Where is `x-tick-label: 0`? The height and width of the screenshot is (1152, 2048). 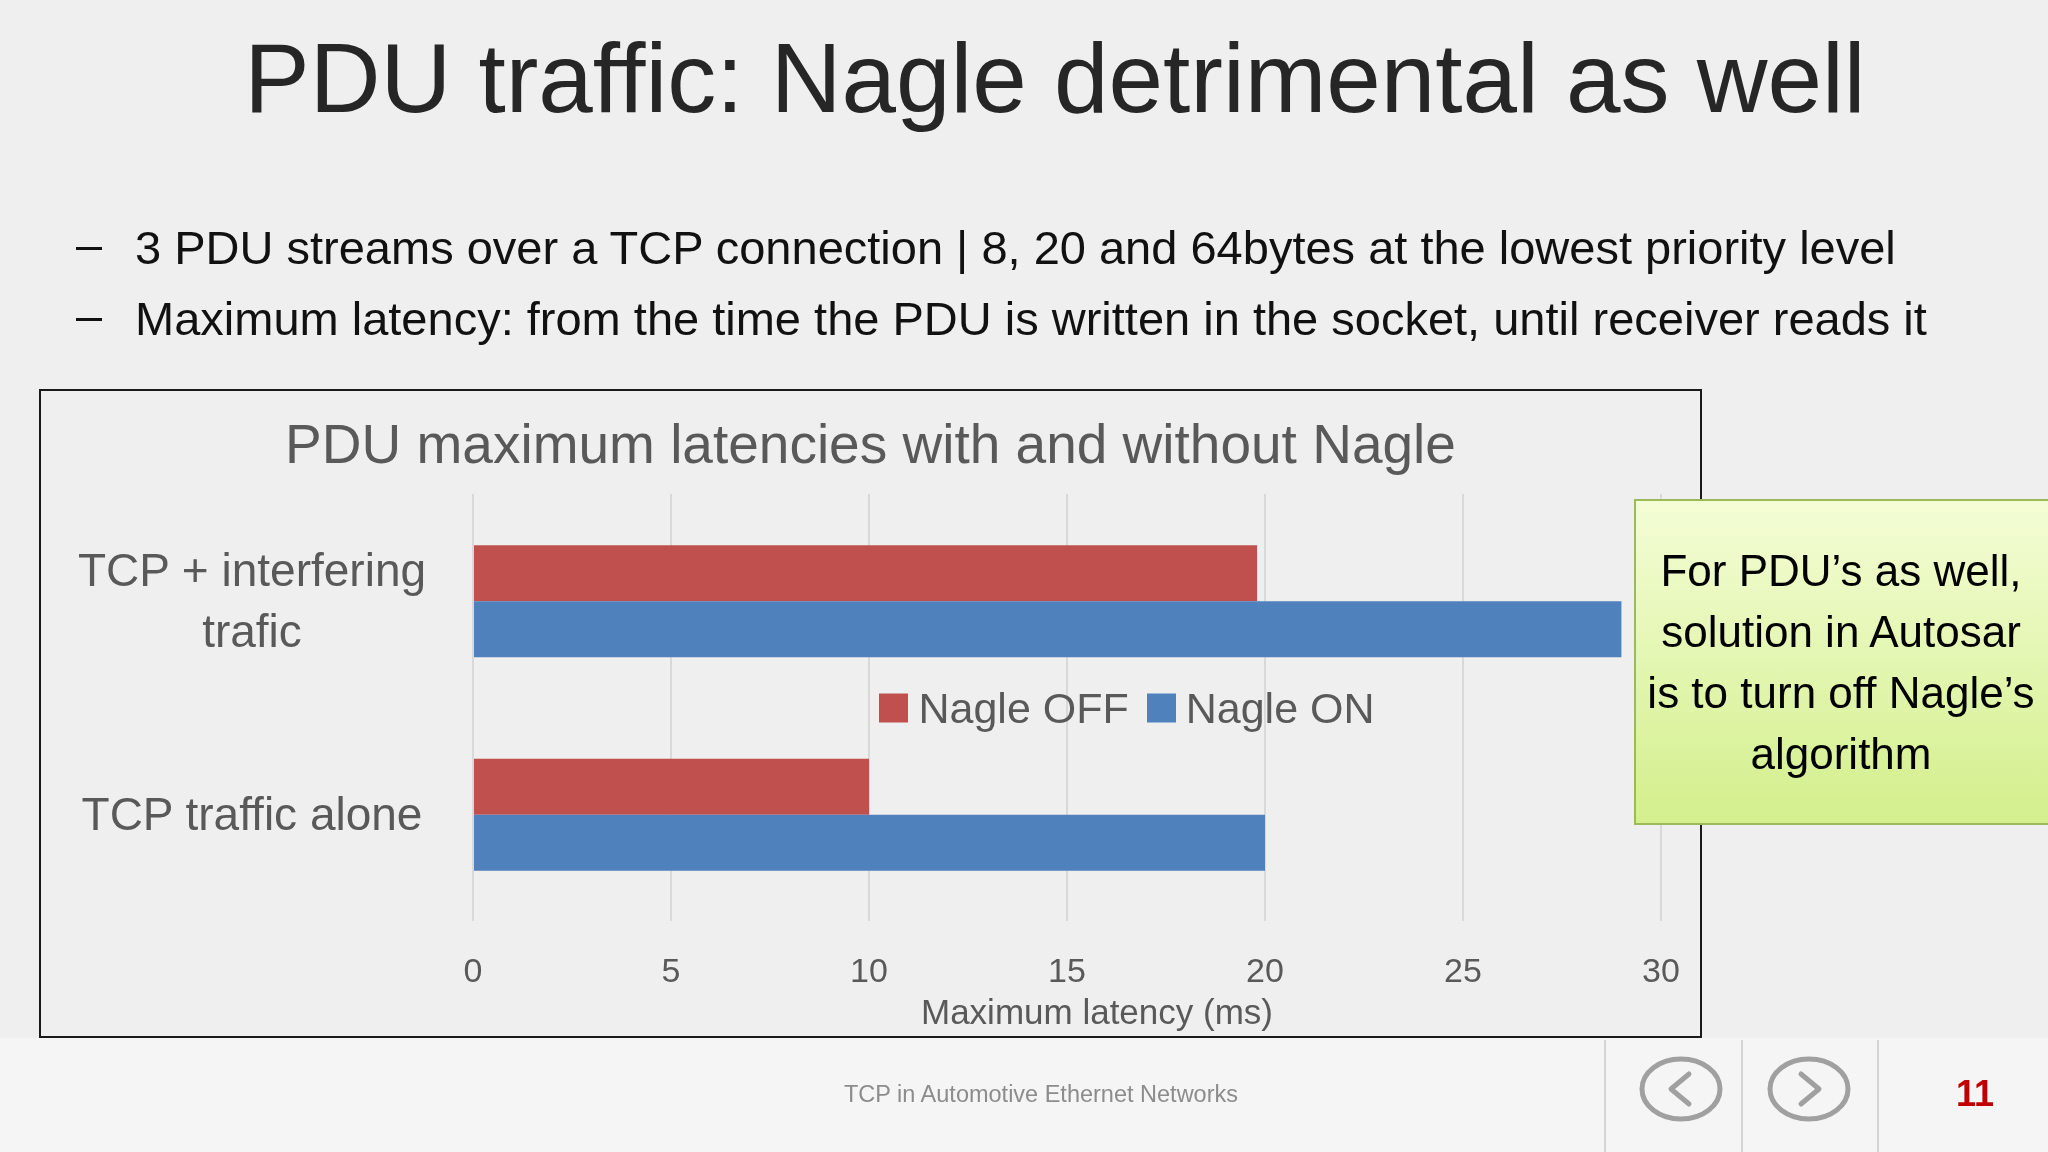 x-tick-label: 0 is located at coordinates (473, 970).